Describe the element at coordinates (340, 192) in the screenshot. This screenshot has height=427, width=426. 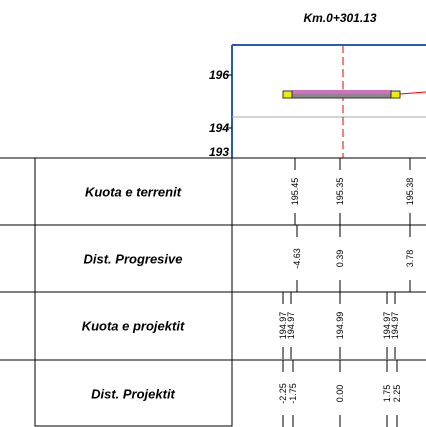
I see `row-value: 195.35` at that location.